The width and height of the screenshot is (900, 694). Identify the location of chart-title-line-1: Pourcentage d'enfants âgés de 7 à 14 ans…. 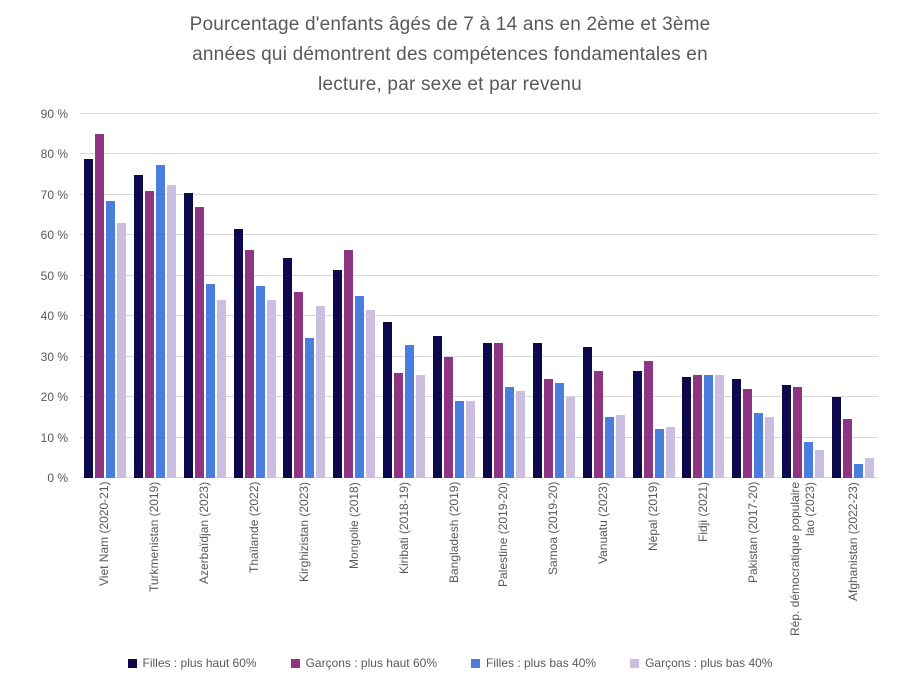
(450, 24).